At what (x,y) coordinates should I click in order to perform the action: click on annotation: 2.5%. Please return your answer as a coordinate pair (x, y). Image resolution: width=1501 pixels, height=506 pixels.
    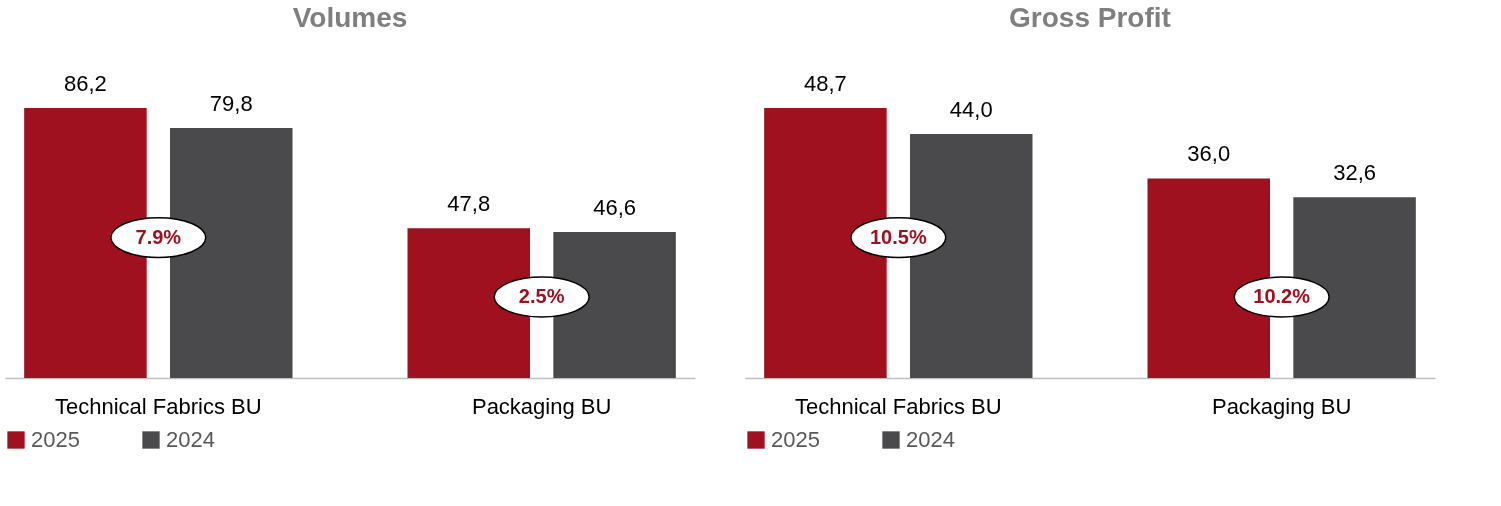
    Looking at the image, I should click on (541, 296).